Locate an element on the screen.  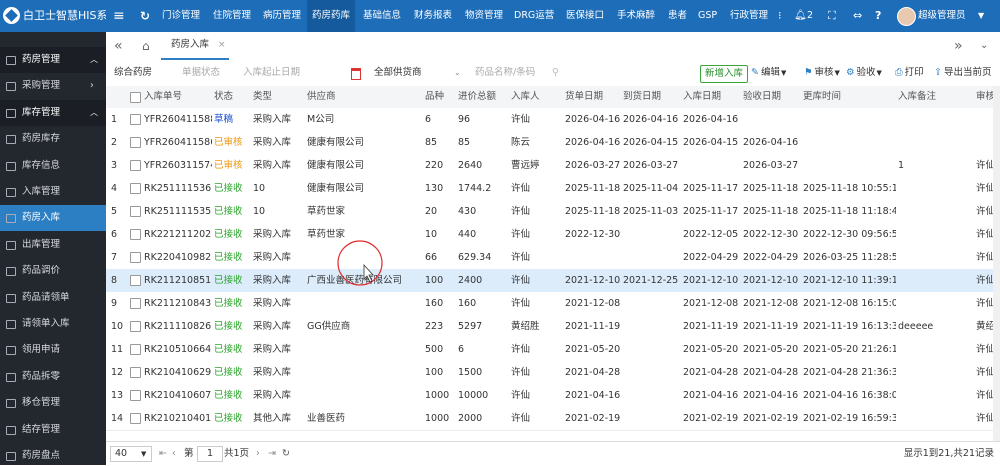
tab: 药房入库 × is located at coordinates (195, 46).